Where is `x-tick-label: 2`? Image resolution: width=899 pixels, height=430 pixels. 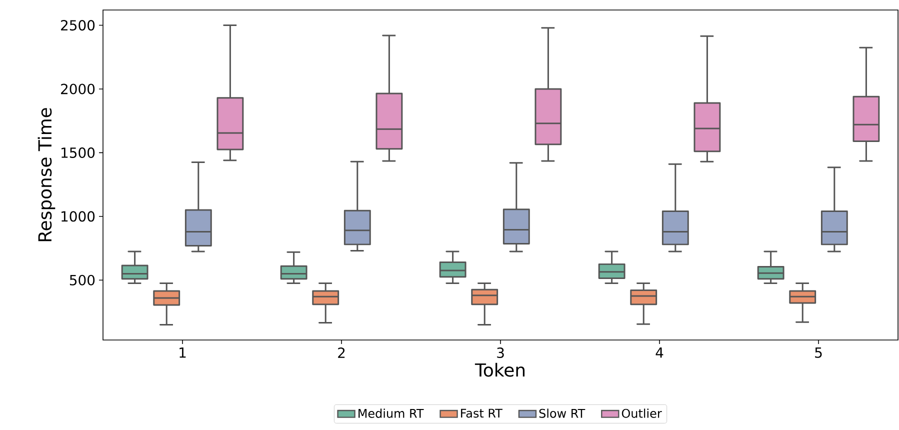
x-tick-label: 2 is located at coordinates (341, 353).